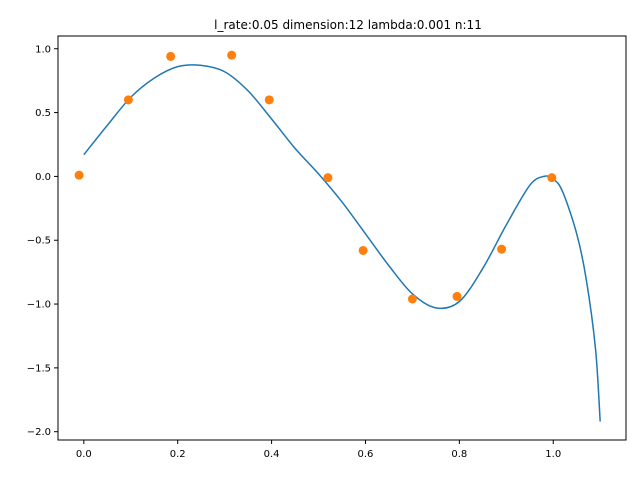 This screenshot has width=640, height=480. What do you see at coordinates (43, 177) in the screenshot?
I see `y-tick-label: 0.0` at bounding box center [43, 177].